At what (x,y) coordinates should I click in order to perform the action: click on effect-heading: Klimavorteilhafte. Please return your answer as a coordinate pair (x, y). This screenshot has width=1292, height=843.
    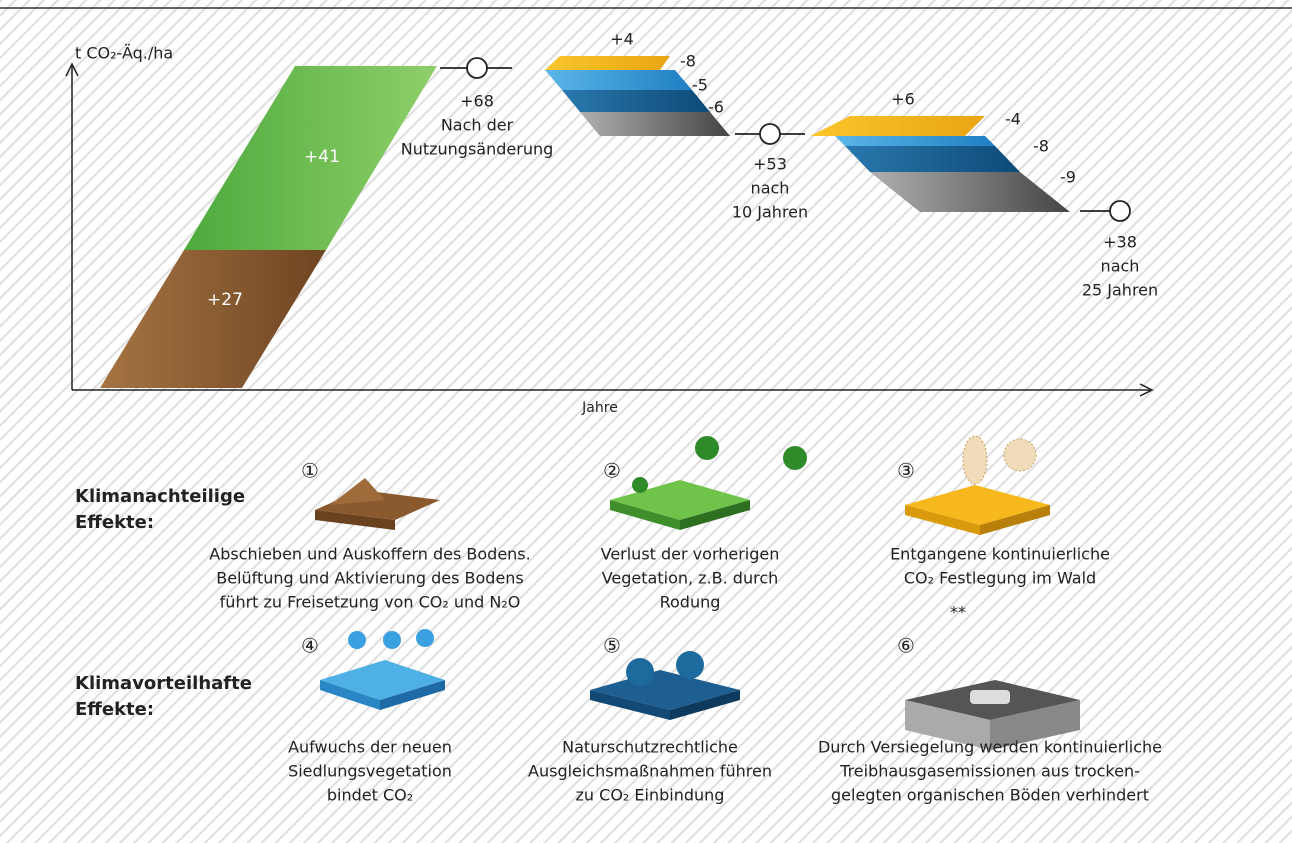
    Looking at the image, I should click on (163, 683).